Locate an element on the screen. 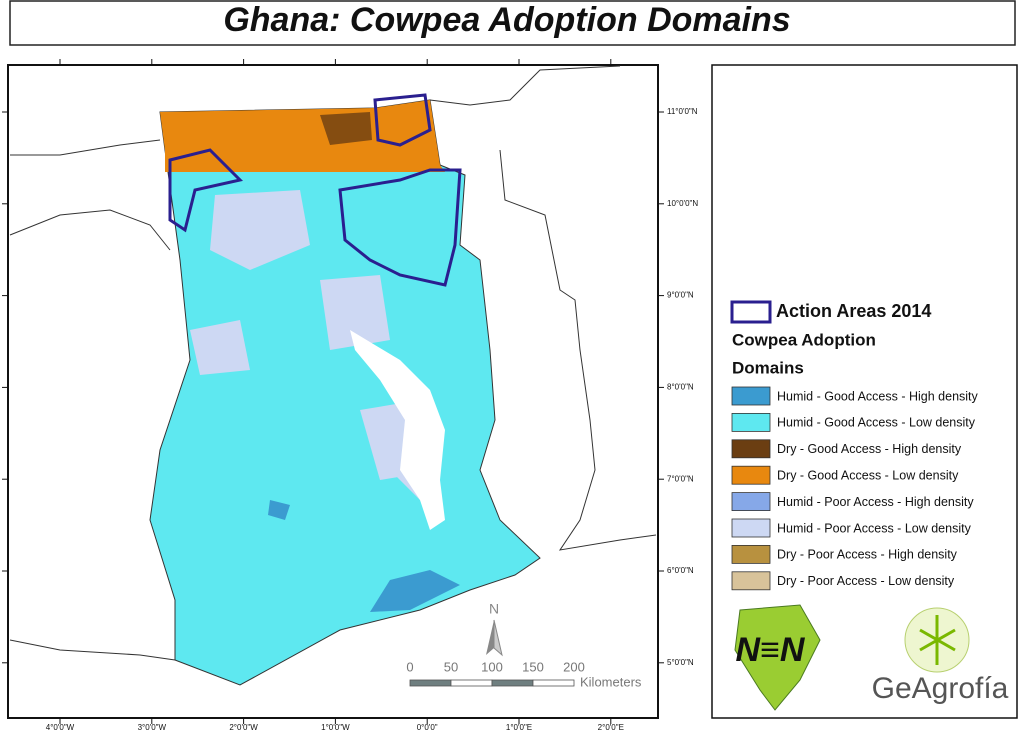 This screenshot has height=733, width=1022. action-area is located at coordinates (315, 190).